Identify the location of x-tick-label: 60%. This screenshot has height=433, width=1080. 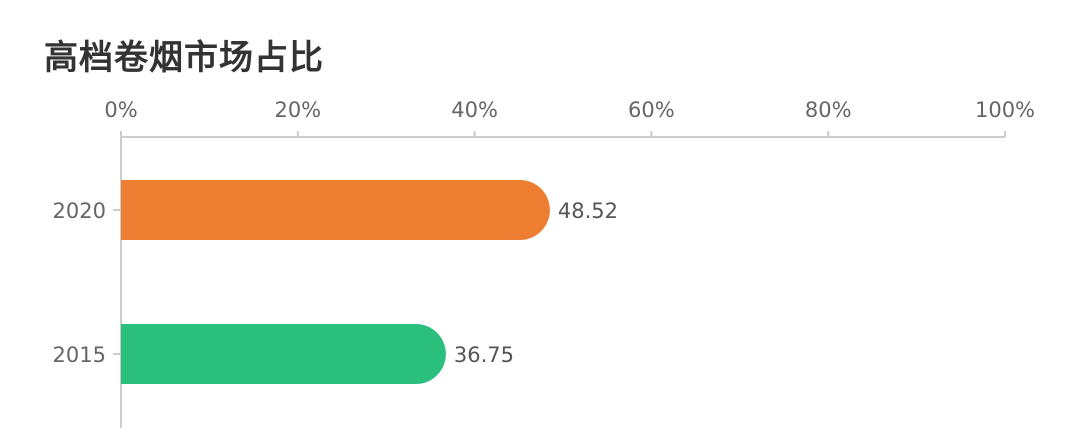
(651, 110).